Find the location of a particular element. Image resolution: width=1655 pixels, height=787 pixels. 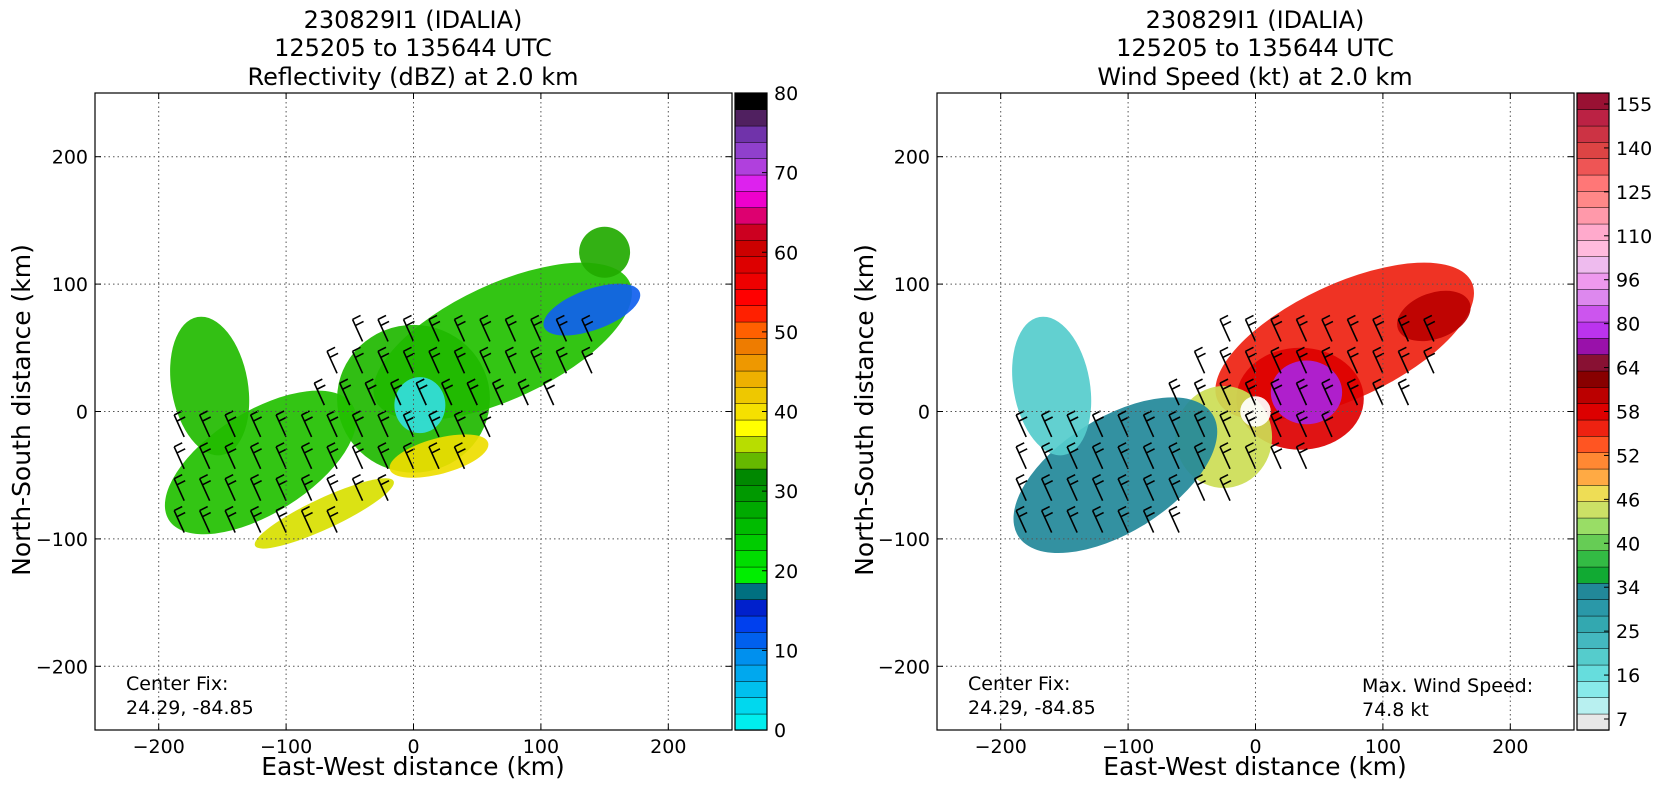

colorbar-tick-label: 20 is located at coordinates (786, 572).